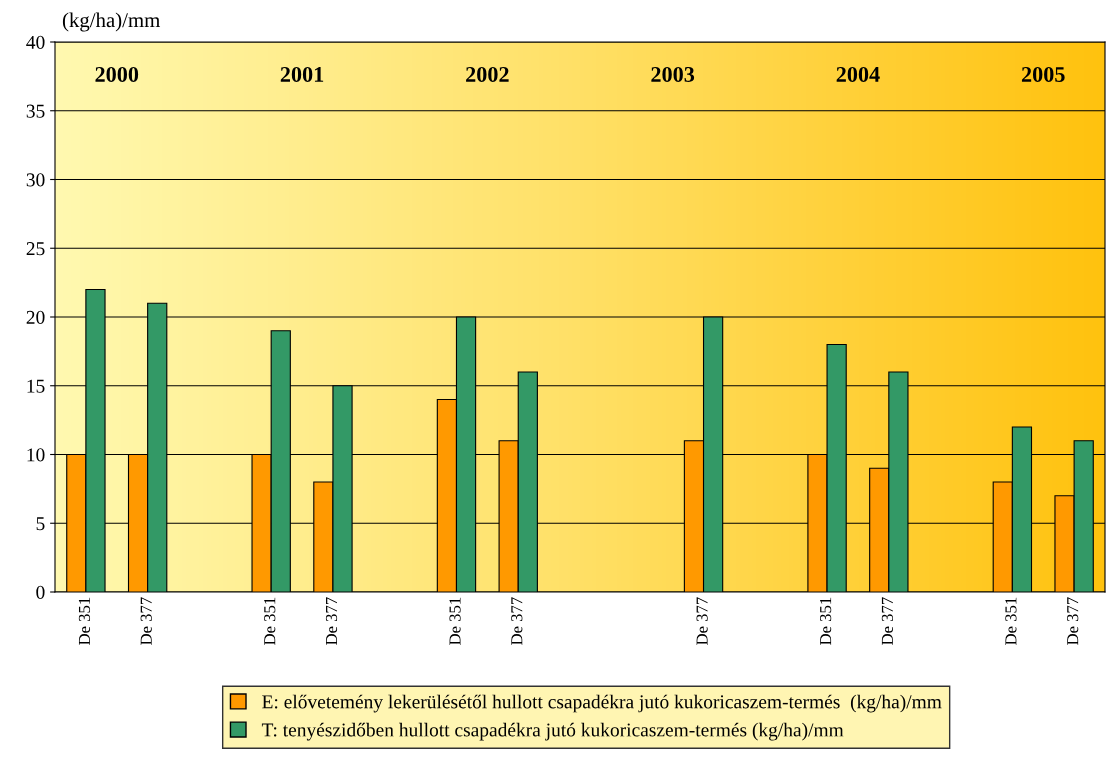 The width and height of the screenshot is (1106, 758). What do you see at coordinates (35, 180) in the screenshot?
I see `y-tick-label: 30` at bounding box center [35, 180].